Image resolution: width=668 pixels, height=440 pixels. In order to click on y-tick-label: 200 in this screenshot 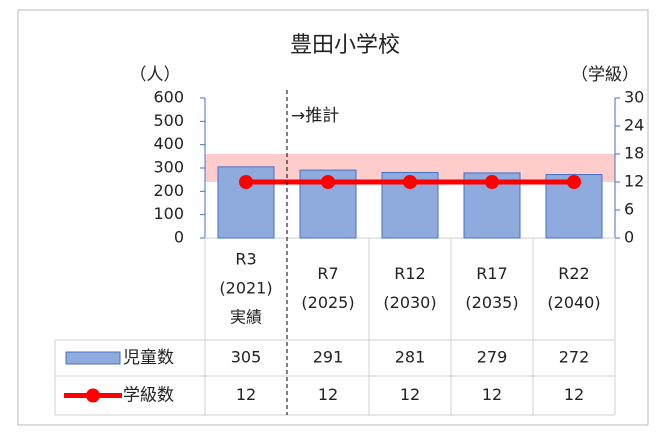, I will do `click(168, 190)`.